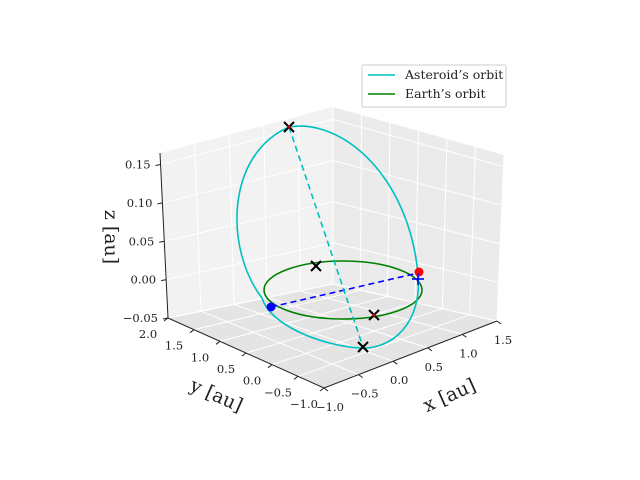  I want to click on z-axis-label: z [au], so click(111, 237).